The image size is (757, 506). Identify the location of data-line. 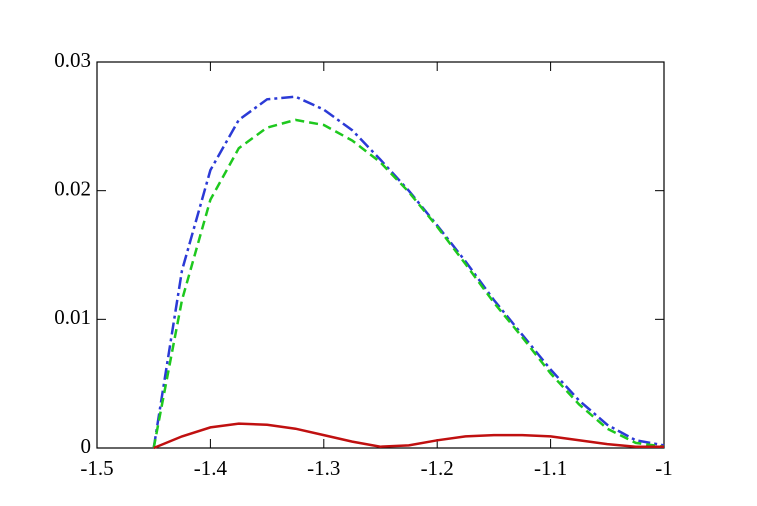
(408, 436).